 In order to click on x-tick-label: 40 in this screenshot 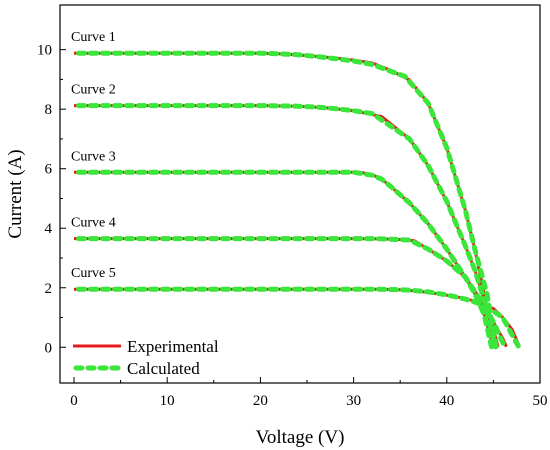, I will do `click(446, 401)`.